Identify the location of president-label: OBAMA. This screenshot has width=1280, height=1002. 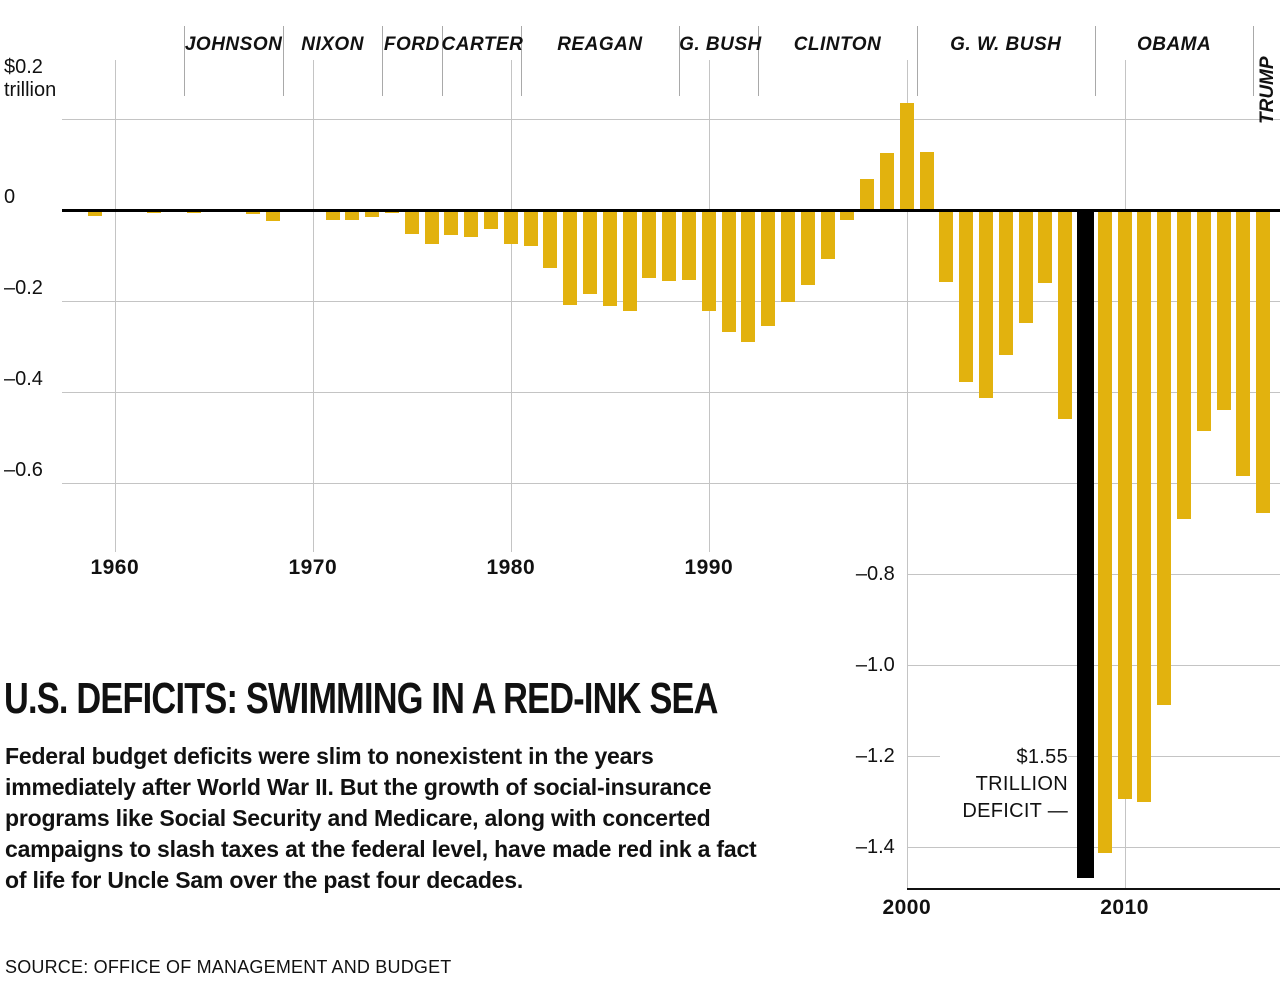
(1174, 44).